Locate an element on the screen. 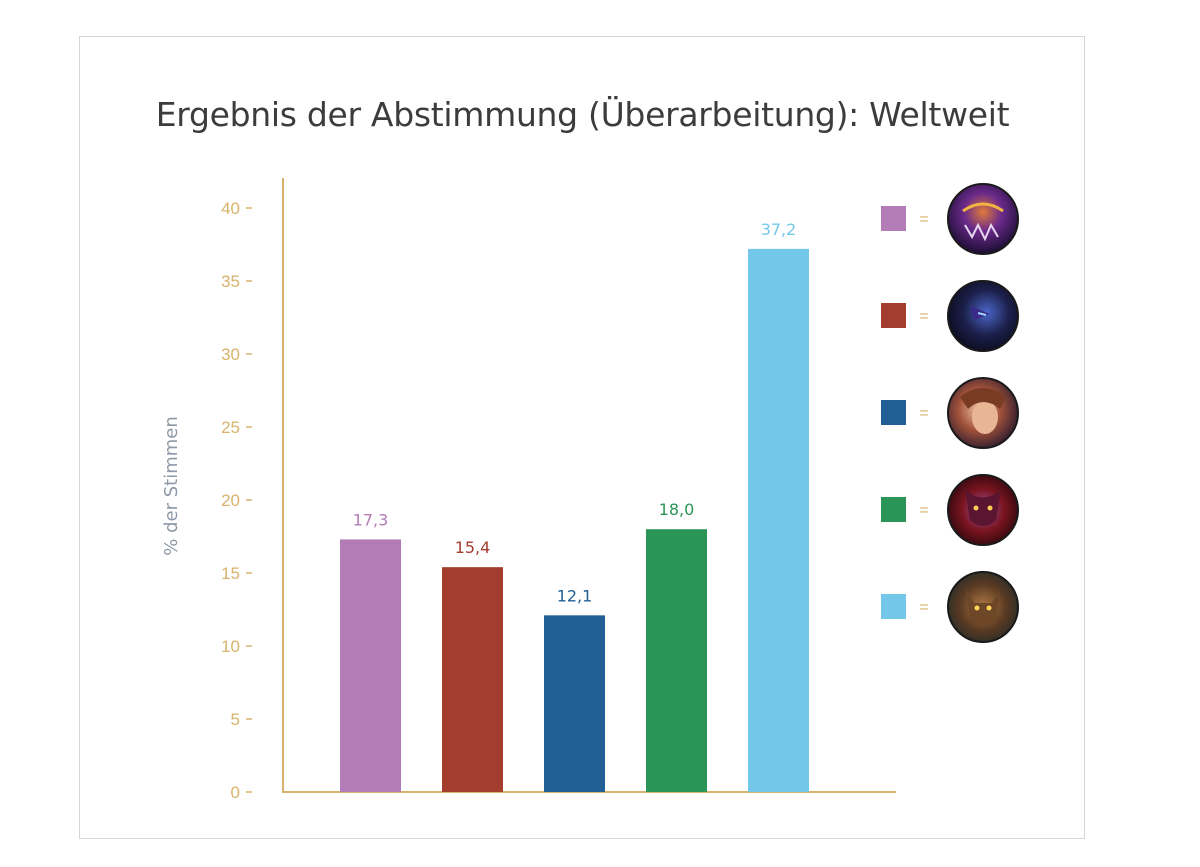 This screenshot has height=867, width=1200. y-tick-label: 0 is located at coordinates (235, 792).